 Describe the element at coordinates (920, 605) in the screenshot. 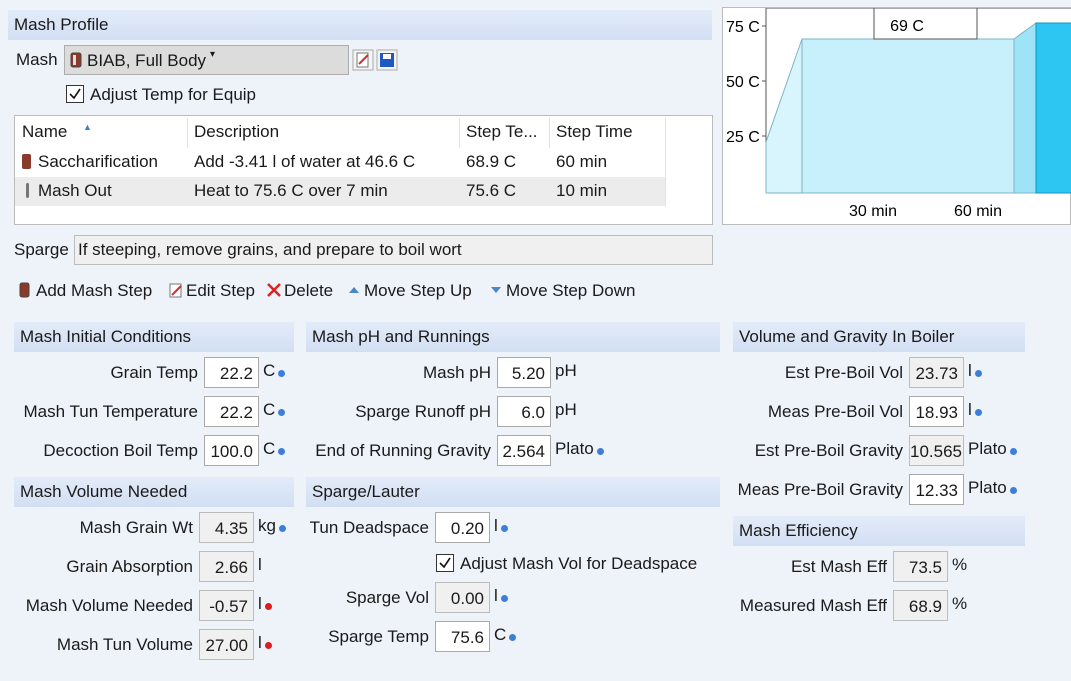

I see `field-input: 68.9` at that location.